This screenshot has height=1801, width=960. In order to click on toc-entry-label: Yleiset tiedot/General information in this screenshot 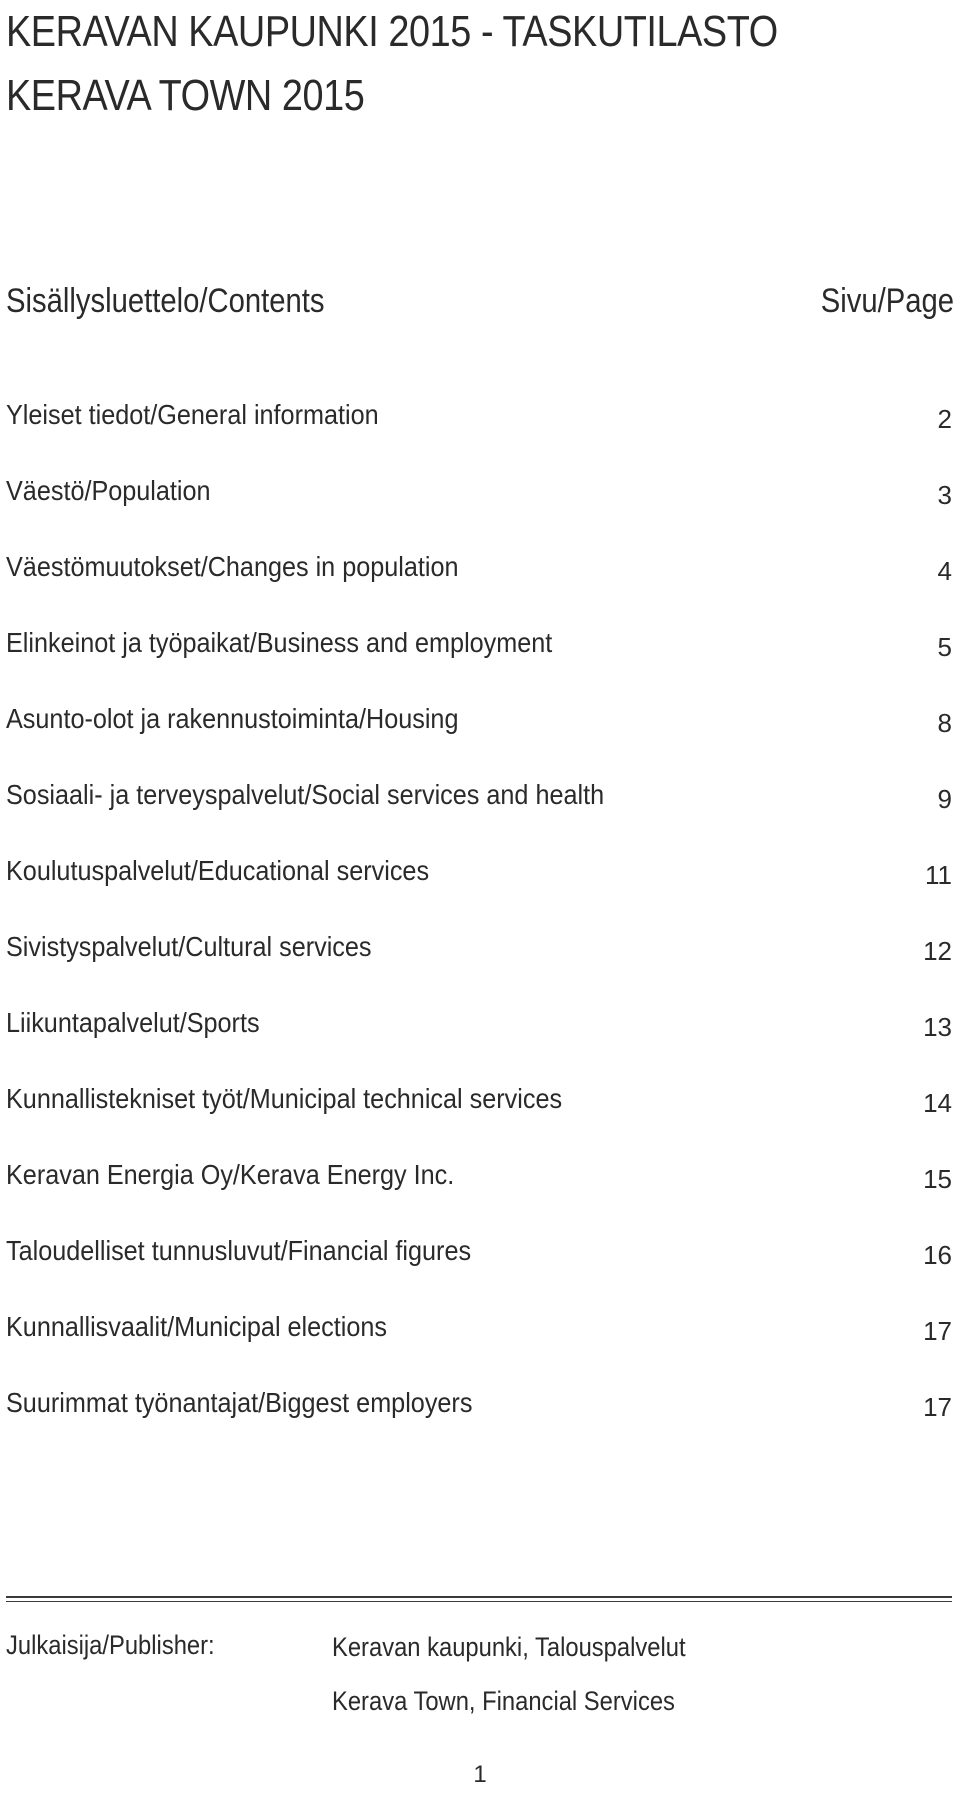, I will do `click(192, 414)`.